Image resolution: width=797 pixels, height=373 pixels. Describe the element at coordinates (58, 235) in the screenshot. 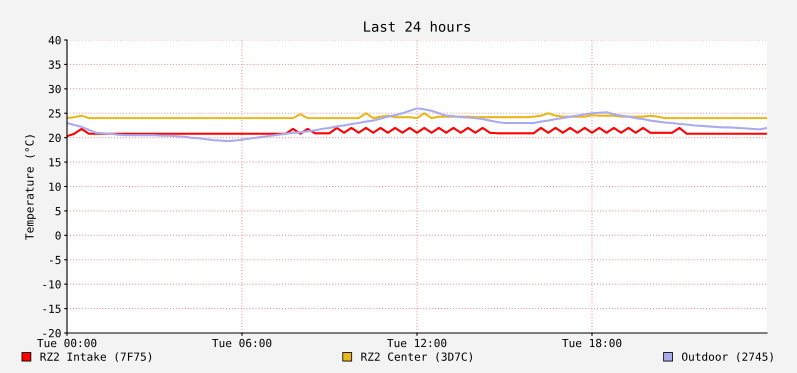

I see `y-tick-label: 0` at that location.